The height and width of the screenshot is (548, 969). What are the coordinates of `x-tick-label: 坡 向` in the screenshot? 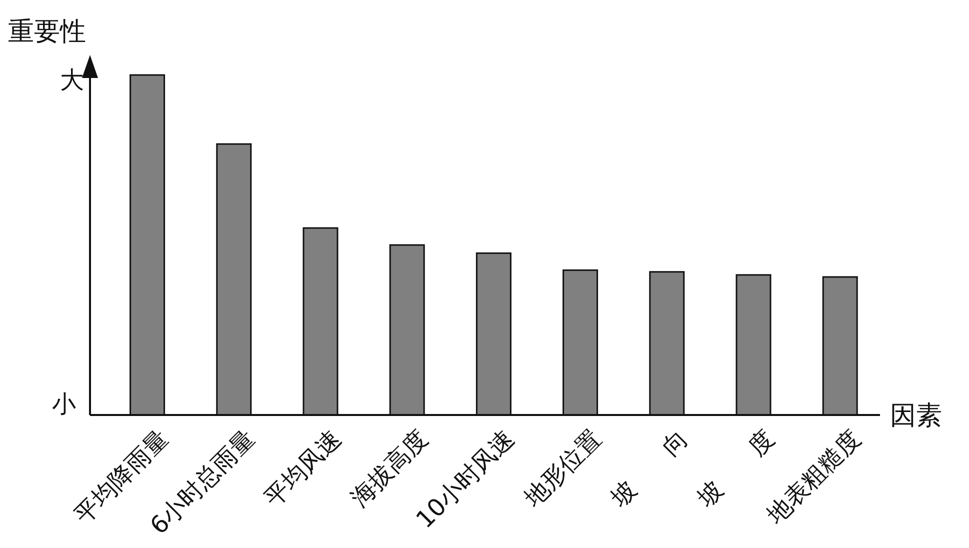 It's located at (649, 468).